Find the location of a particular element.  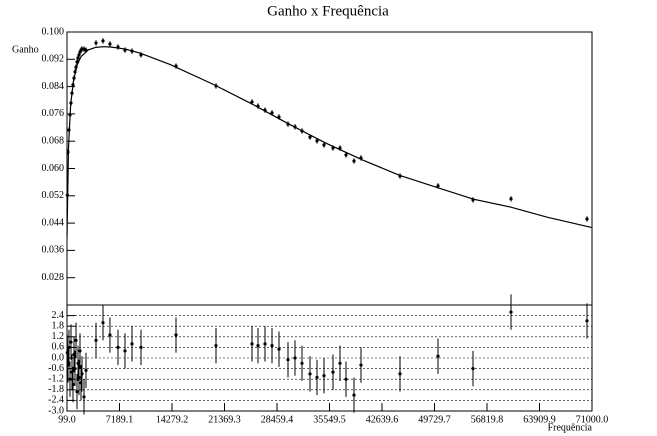

y-tick-label: 0.076 is located at coordinates (53, 113).